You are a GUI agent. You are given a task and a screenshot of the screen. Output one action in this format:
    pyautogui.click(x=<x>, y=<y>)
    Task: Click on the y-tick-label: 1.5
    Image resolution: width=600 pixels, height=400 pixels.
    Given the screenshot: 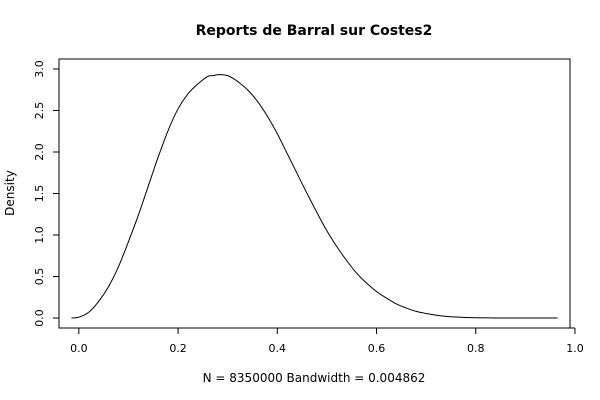 What is the action you would take?
    pyautogui.click(x=39, y=194)
    